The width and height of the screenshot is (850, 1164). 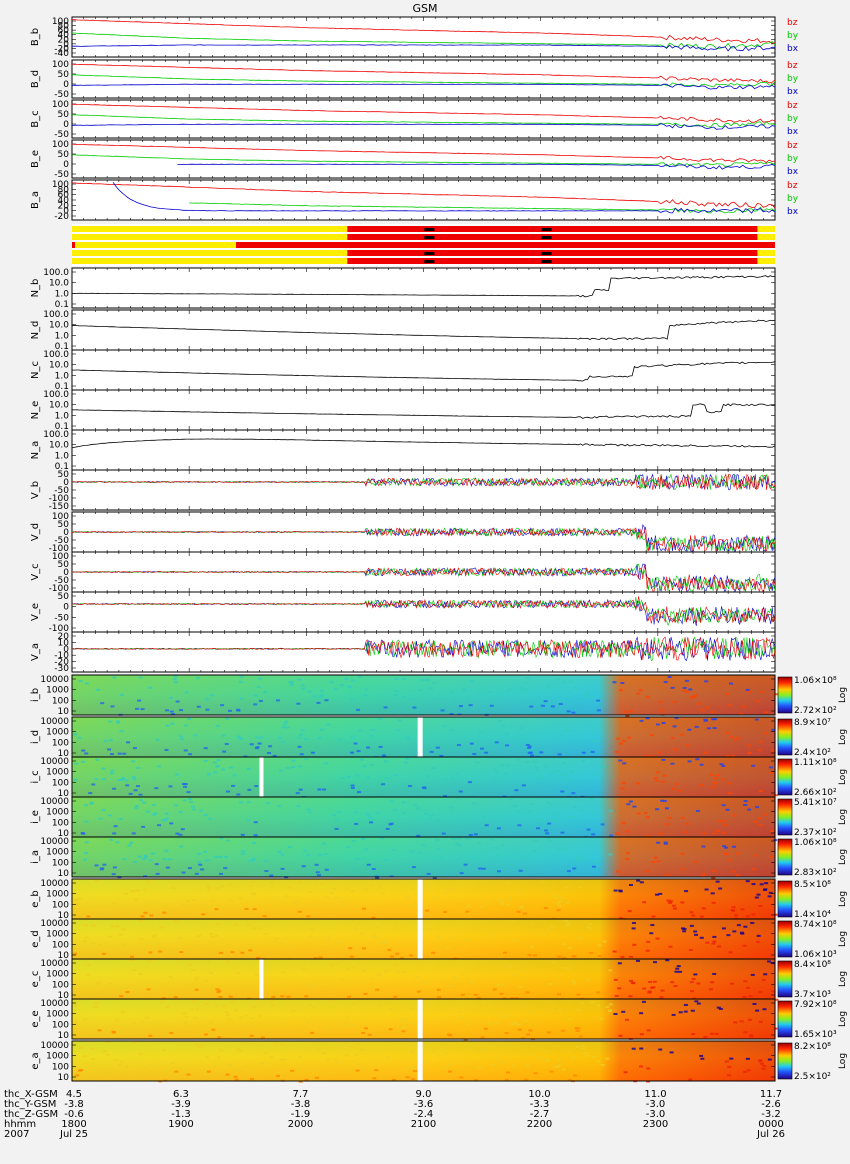 I want to click on footer-row-label: thc_Y-GSM, so click(x=30, y=1104).